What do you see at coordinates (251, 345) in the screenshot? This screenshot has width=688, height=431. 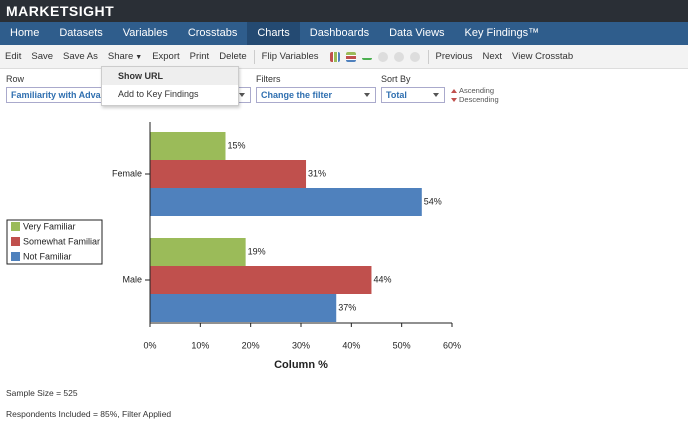 I see `x-tick-label: 20%` at bounding box center [251, 345].